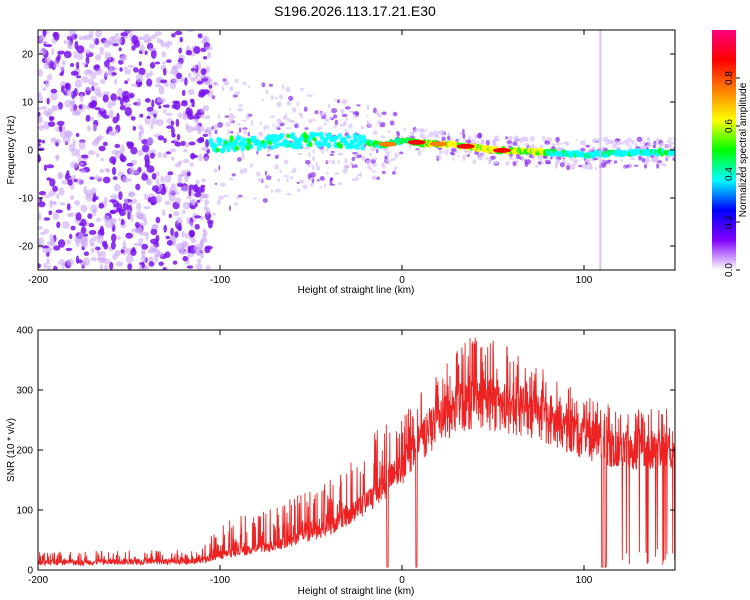  Describe the element at coordinates (729, 174) in the screenshot. I see `colorbar-tick-label: 0.4` at that location.